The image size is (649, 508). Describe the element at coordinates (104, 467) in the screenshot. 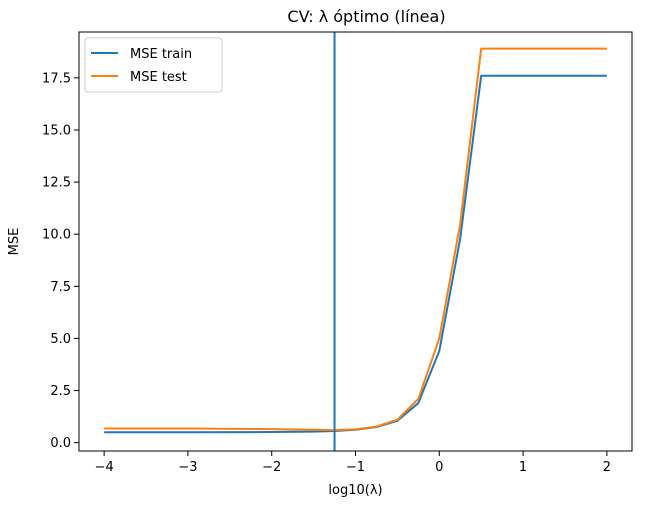

I see `x-tick-label: −4` at that location.